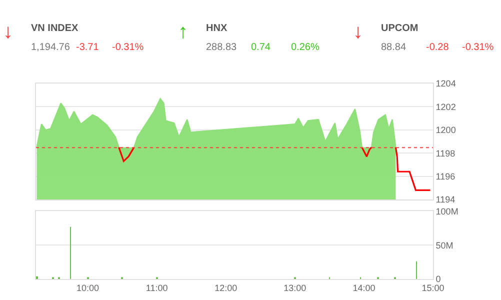 The image size is (501, 300). Describe the element at coordinates (261, 47) in the screenshot. I see `text: 0.74` at that location.